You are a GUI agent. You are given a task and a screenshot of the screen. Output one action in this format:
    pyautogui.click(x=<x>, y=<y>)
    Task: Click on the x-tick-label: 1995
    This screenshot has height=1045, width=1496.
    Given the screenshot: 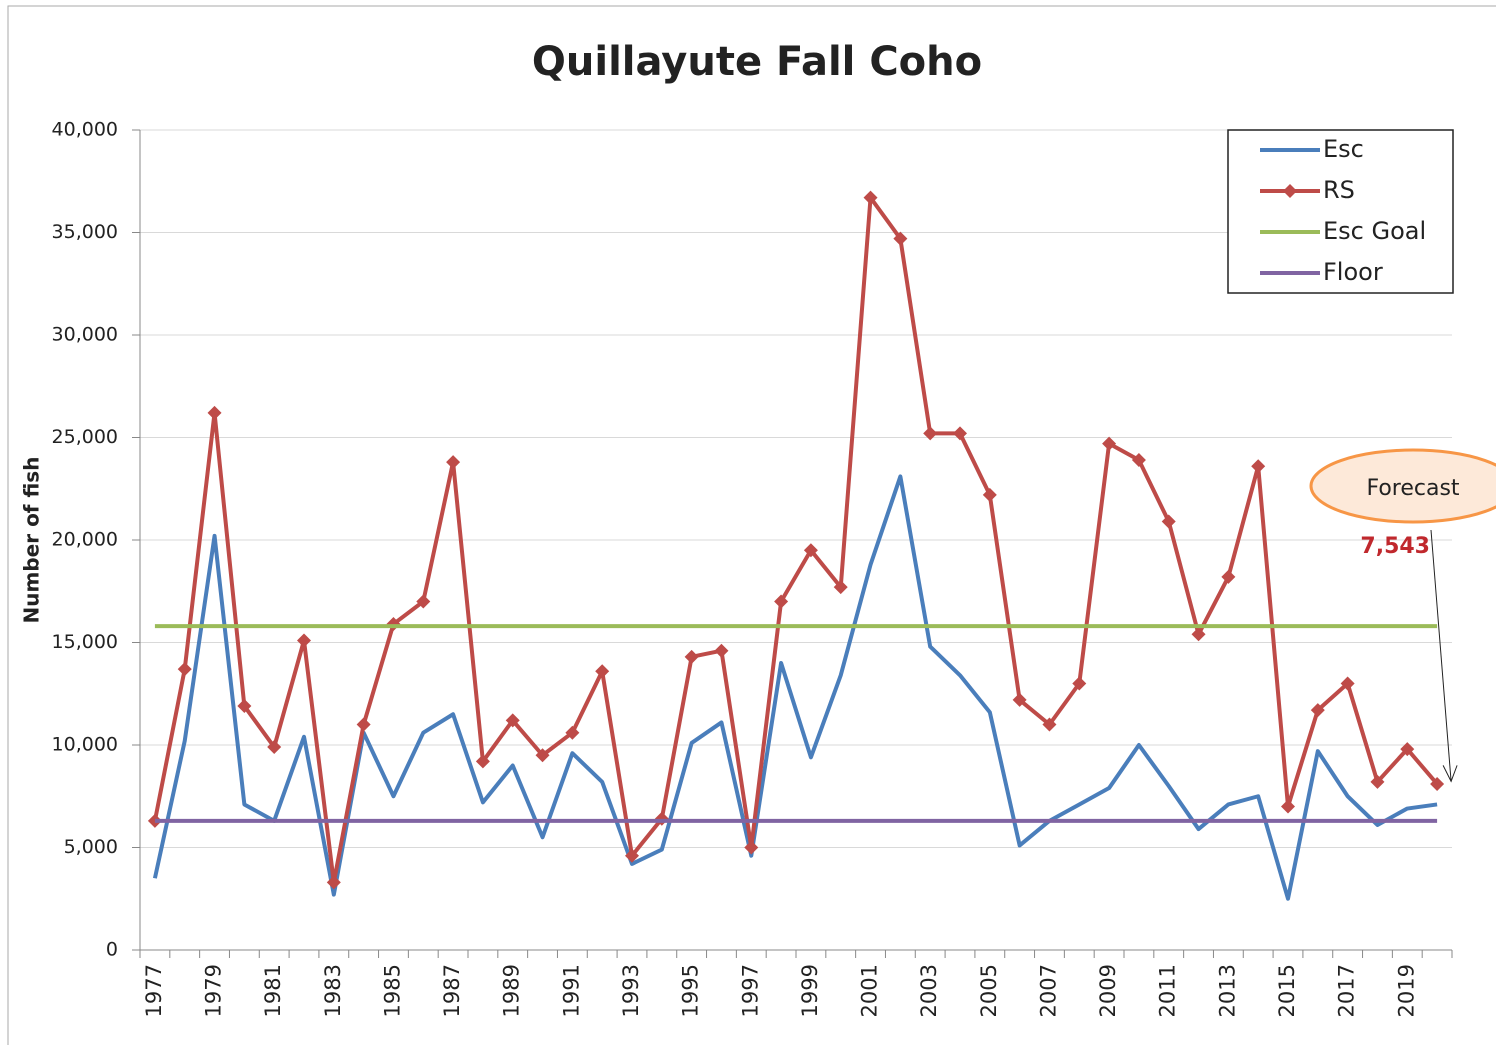 What is the action you would take?
    pyautogui.click(x=691, y=990)
    